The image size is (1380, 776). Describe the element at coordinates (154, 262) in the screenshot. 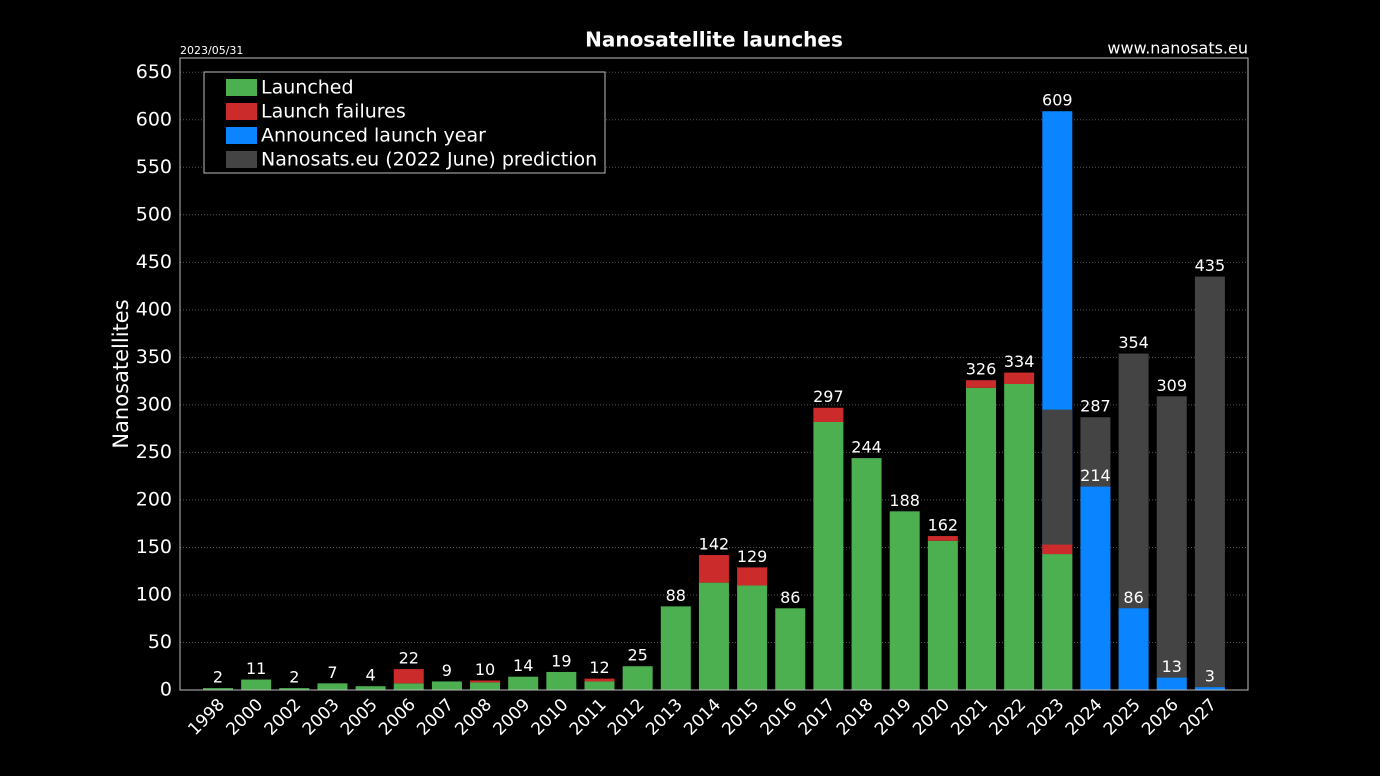

I see `y-tick-label: 450` at that location.